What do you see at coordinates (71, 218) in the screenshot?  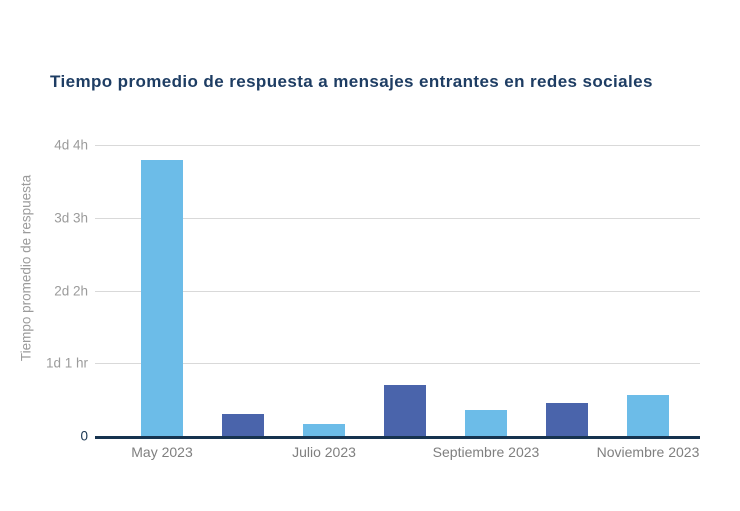 I see `y-tick-label: 3d 3h` at bounding box center [71, 218].